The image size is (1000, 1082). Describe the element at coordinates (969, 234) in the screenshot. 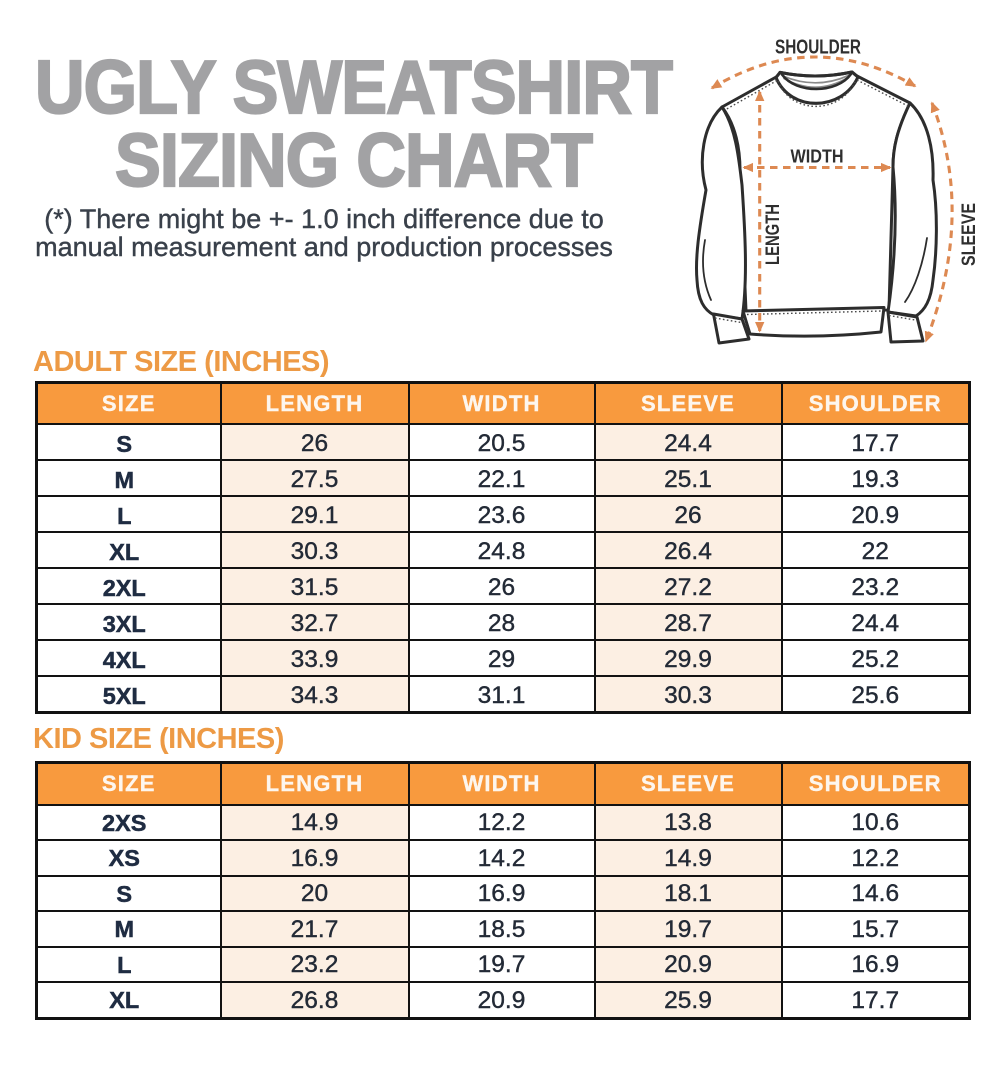

I see `svg-text: SLEEVE` at that location.